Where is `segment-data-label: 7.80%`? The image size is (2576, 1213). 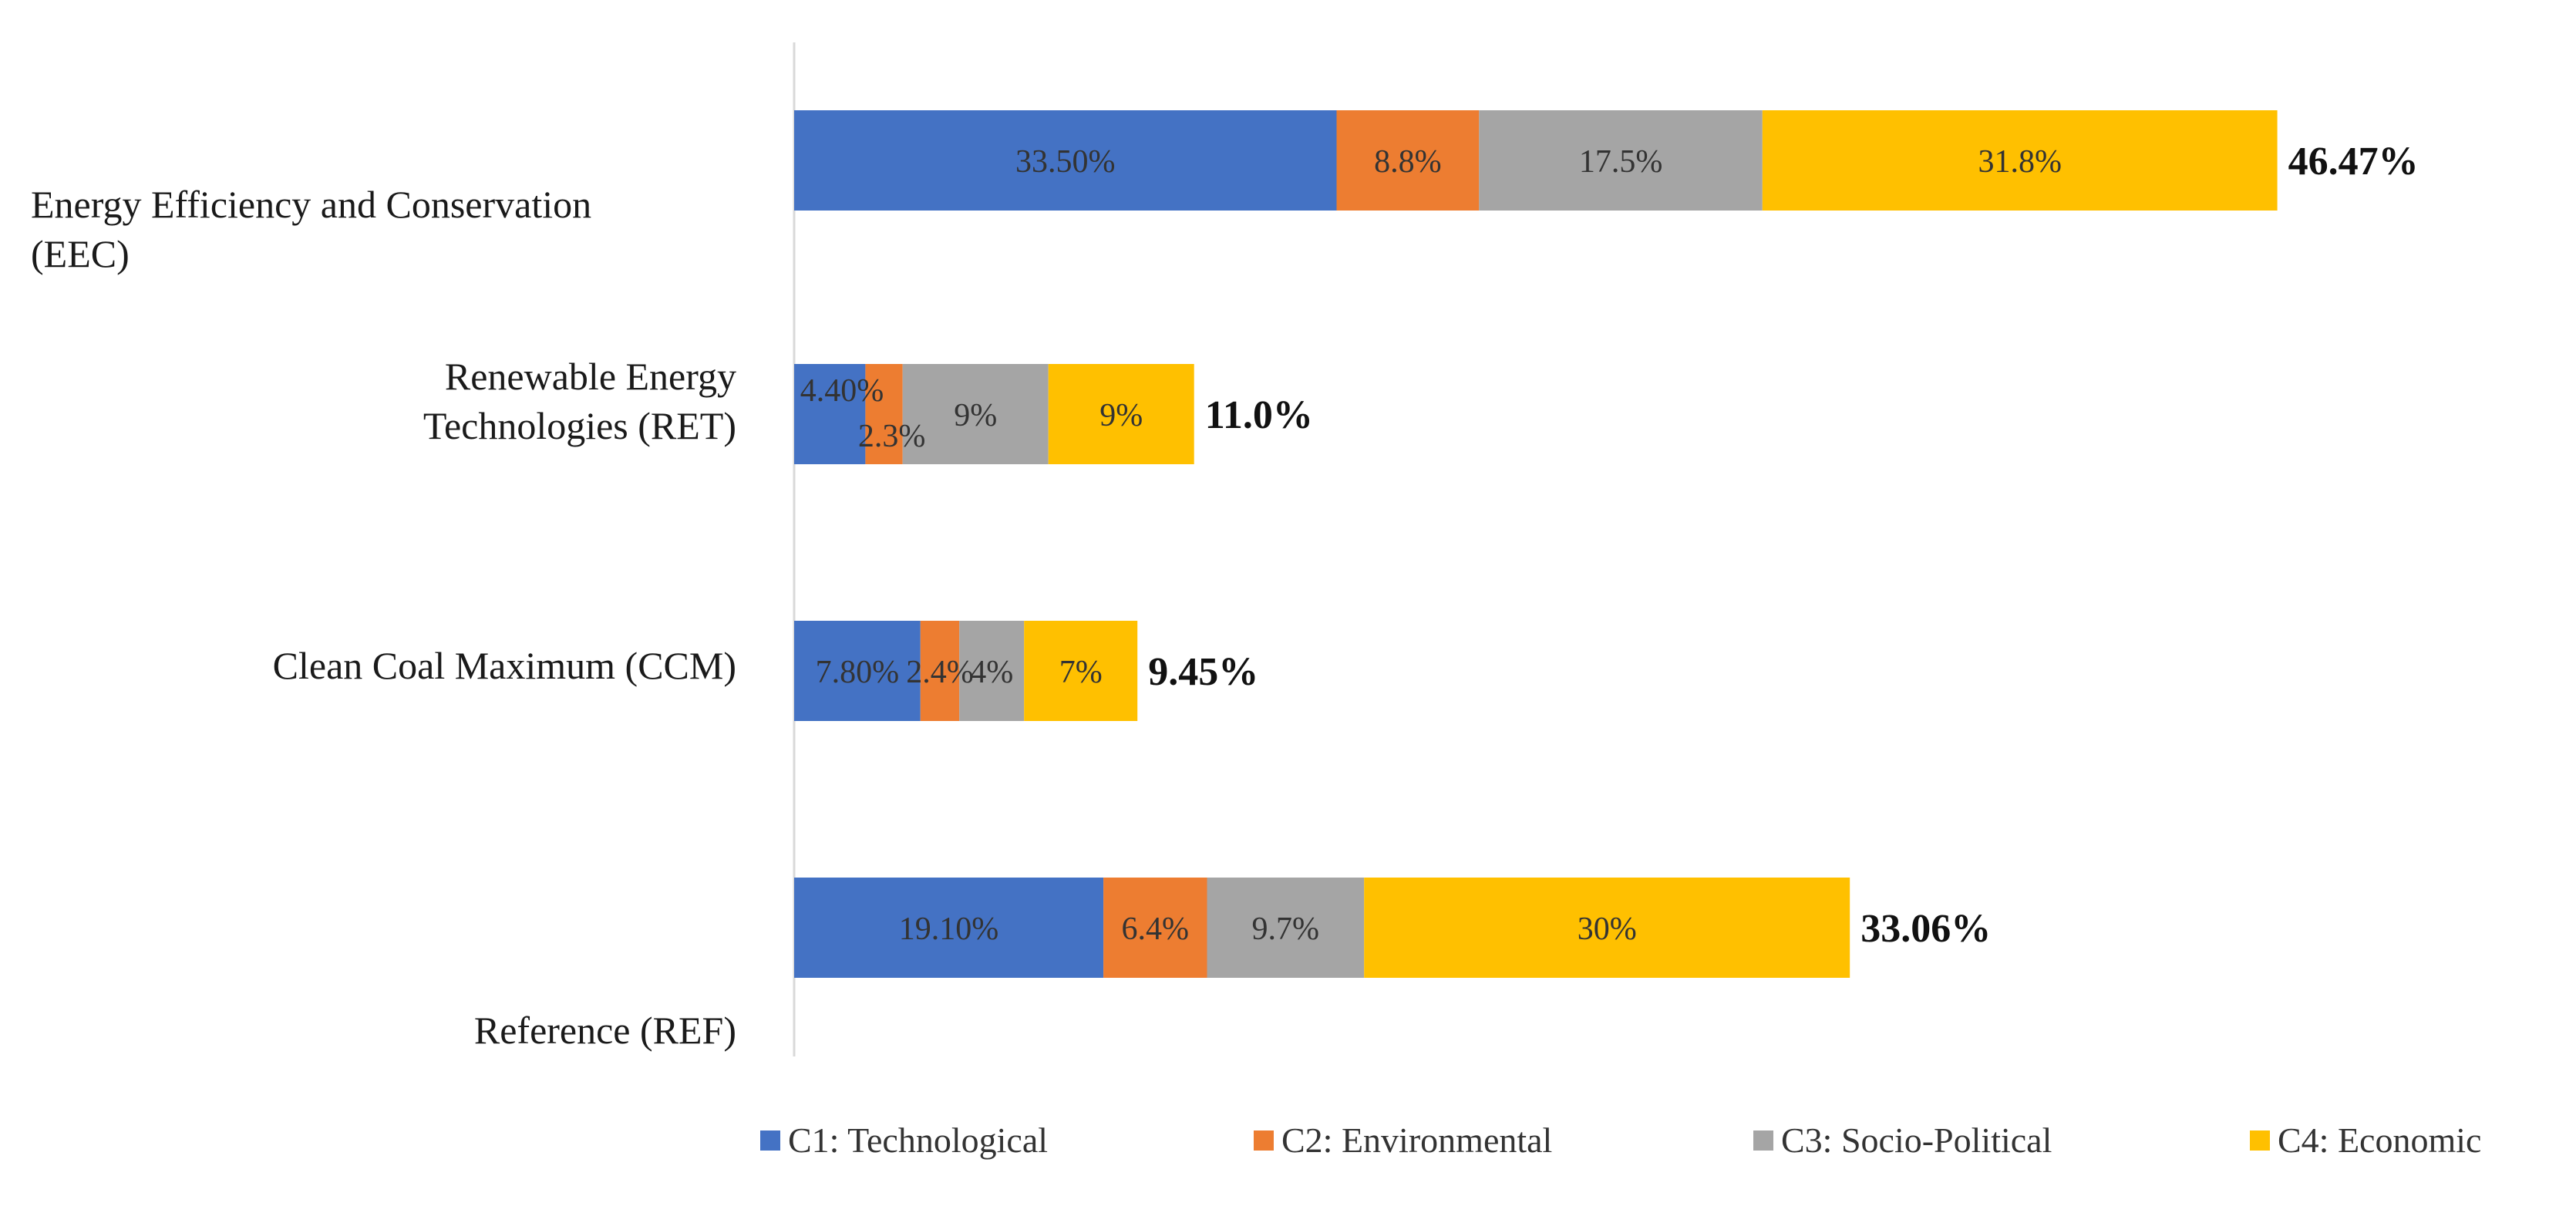 segment-data-label: 7.80% is located at coordinates (858, 672).